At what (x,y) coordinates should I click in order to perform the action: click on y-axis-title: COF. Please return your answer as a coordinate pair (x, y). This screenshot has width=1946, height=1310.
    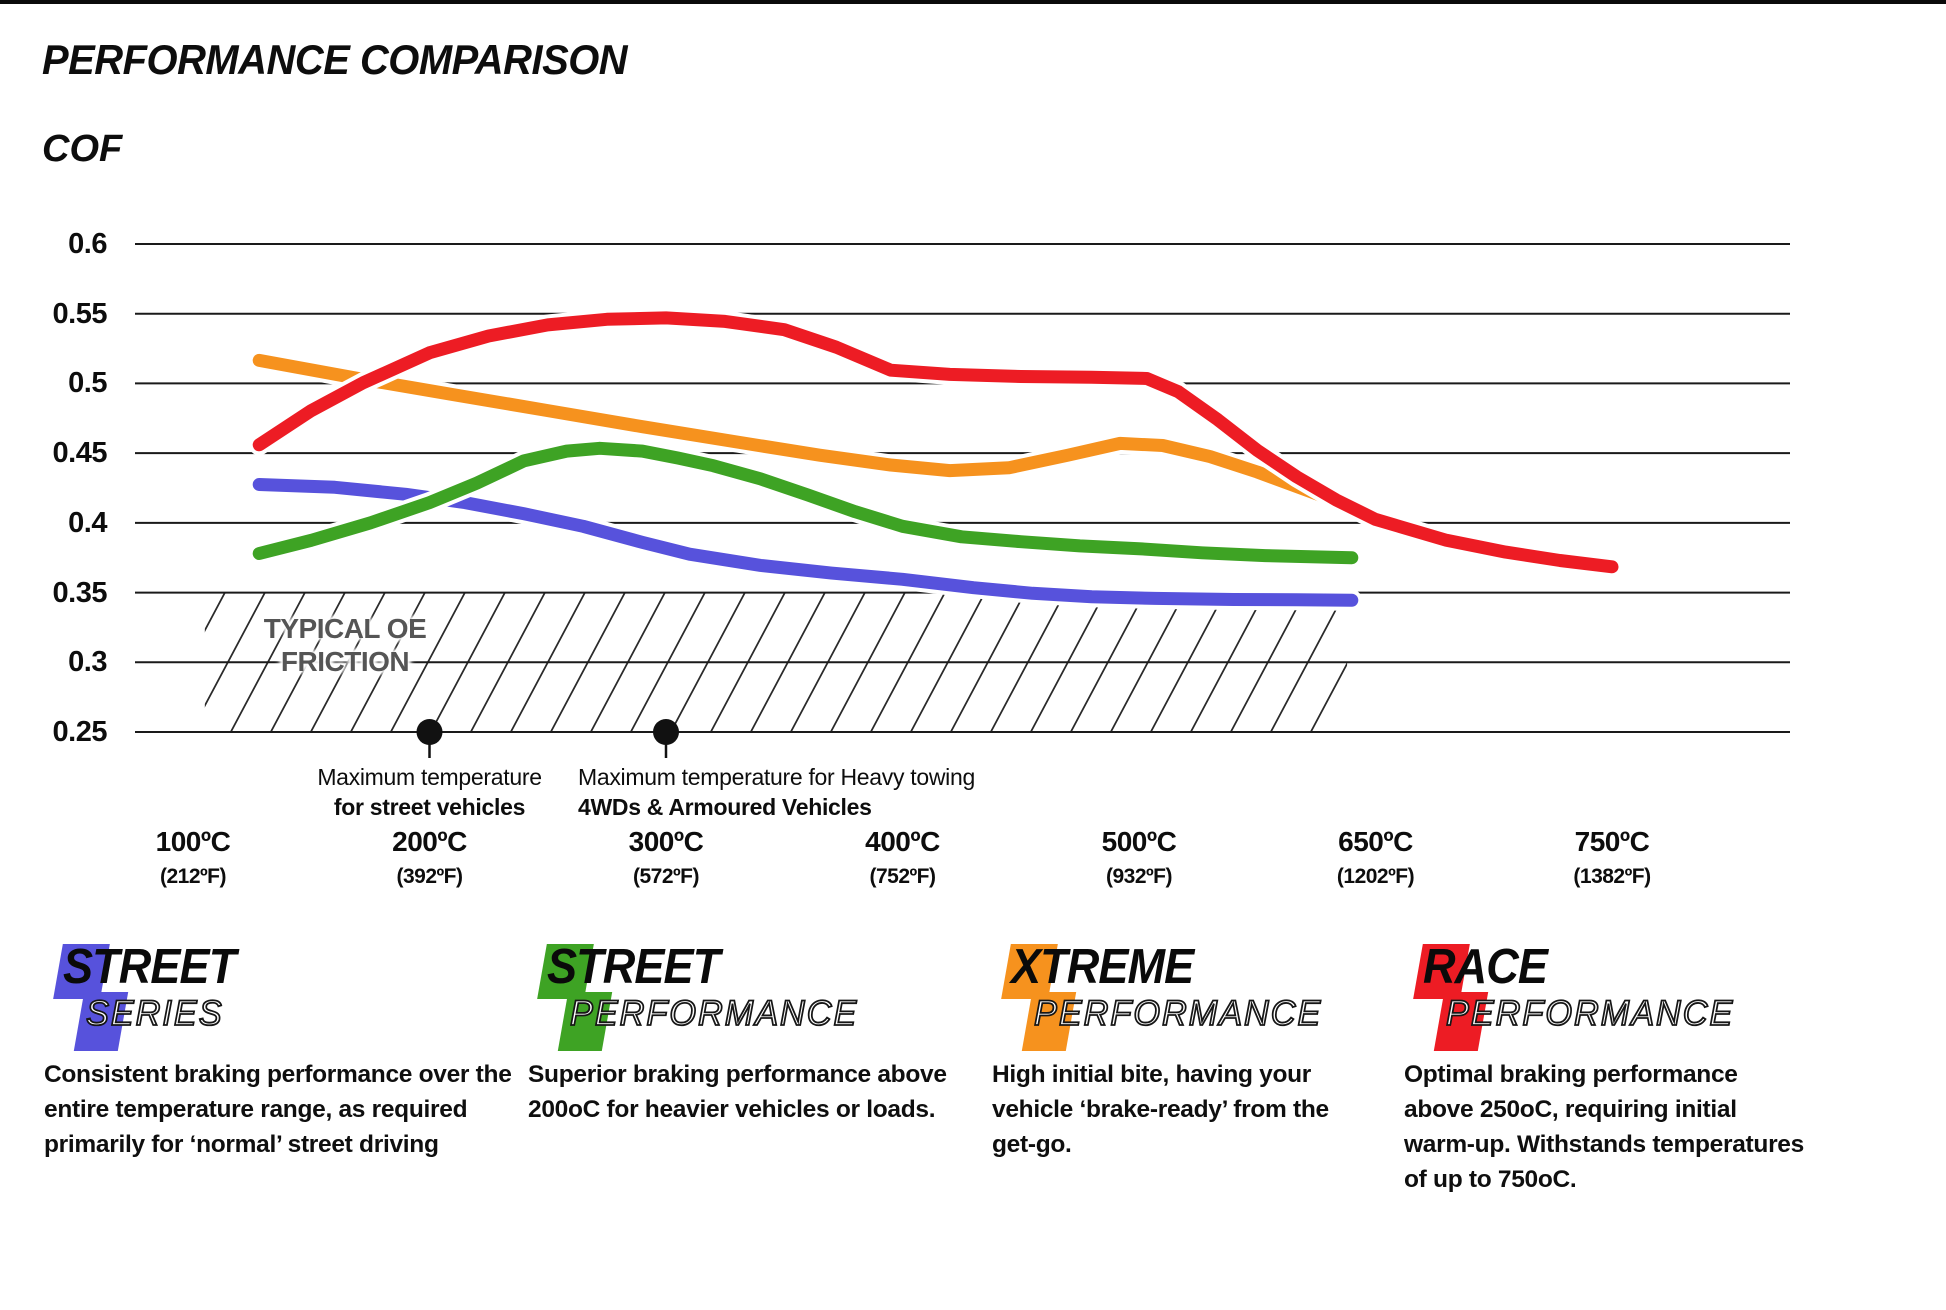
    Looking at the image, I should click on (82, 149).